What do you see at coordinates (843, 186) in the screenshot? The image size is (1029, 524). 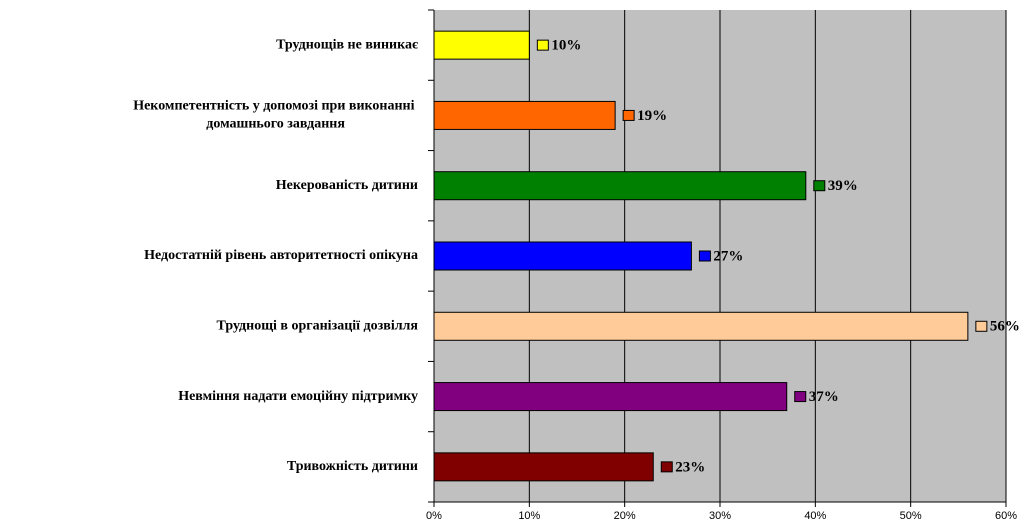 I see `value-label: 39%` at bounding box center [843, 186].